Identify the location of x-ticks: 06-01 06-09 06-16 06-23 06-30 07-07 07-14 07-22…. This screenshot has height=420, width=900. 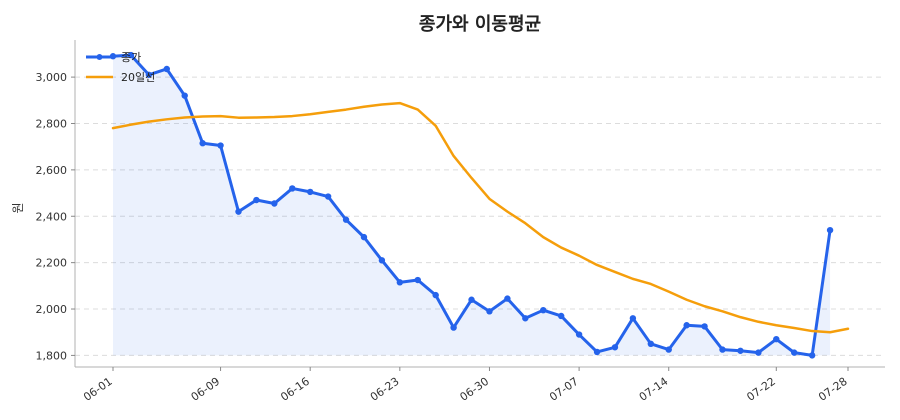
(465, 385).